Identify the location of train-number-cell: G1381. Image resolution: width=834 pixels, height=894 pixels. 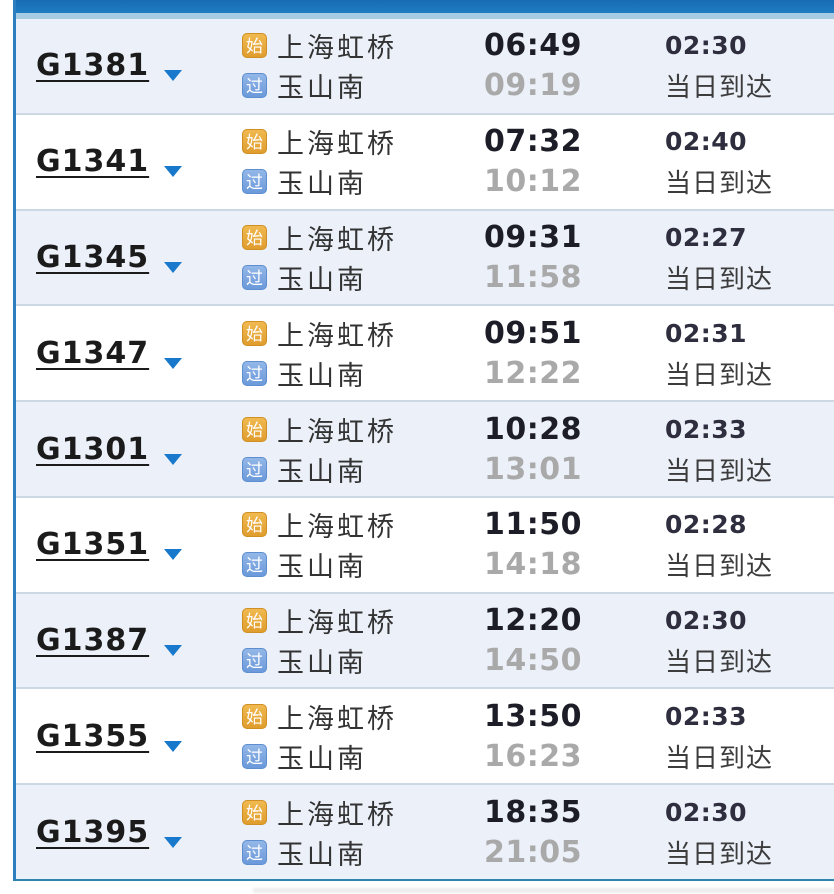
(129, 65).